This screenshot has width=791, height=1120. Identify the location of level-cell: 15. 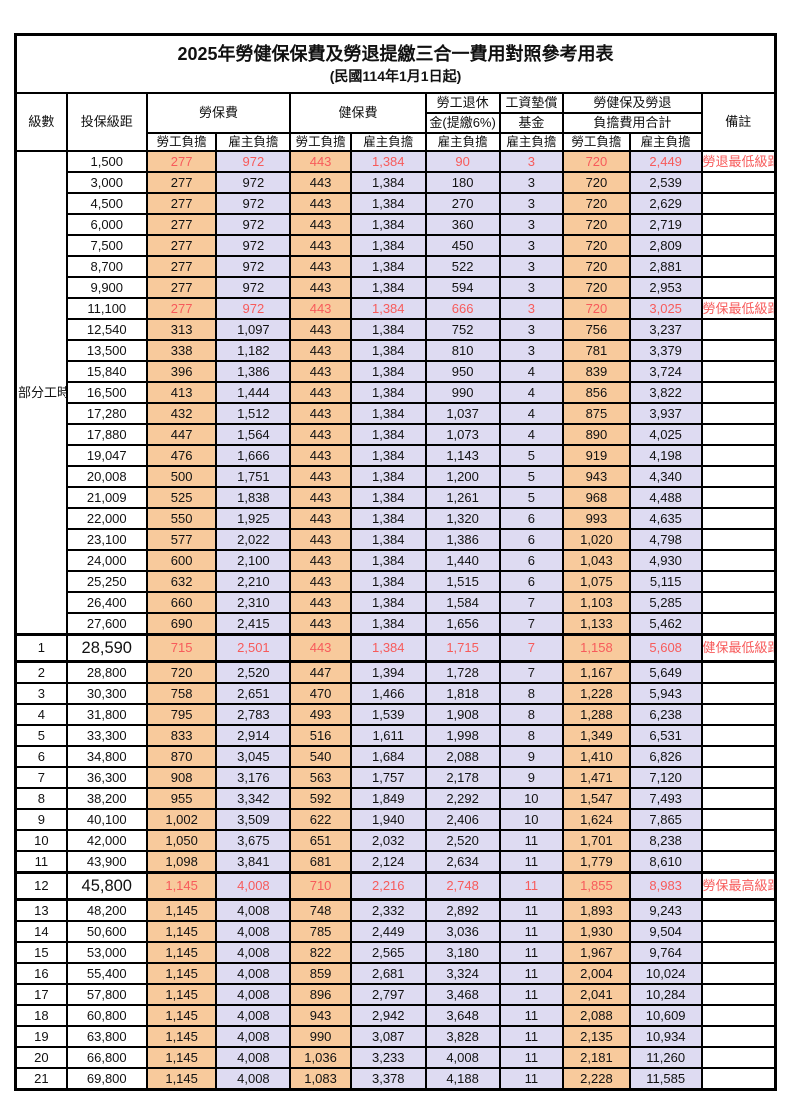
(41, 952).